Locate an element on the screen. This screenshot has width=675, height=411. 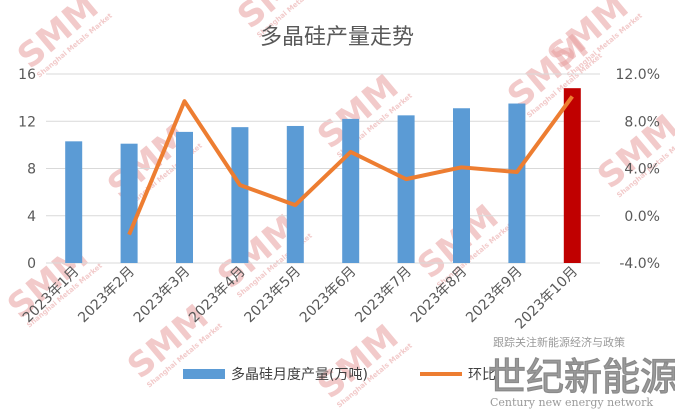
publisher-note-text: 跟踪关注新能源经济与政策 is located at coordinates (559, 342).